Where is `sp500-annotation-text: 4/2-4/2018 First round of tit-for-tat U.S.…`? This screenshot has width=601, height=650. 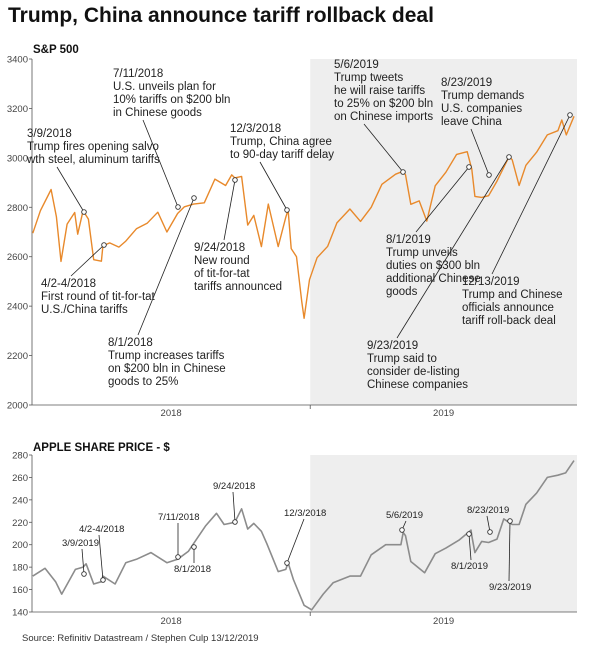
sp500-annotation-text: 4/2-4/2018 First round of tit-for-tat U.S.… is located at coordinates (98, 297).